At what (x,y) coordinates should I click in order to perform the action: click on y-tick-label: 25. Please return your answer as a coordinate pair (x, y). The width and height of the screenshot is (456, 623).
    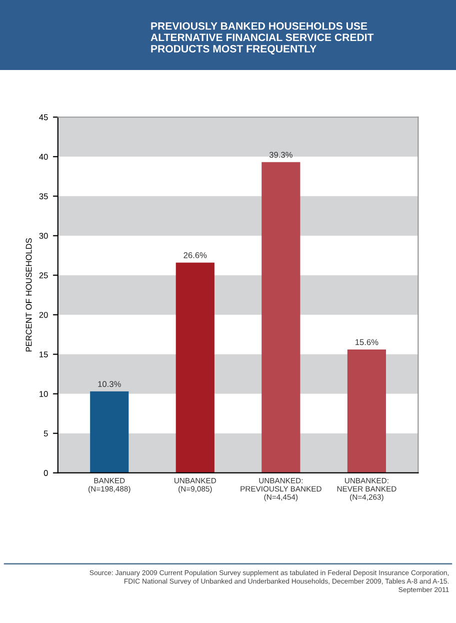
    Looking at the image, I should click on (43, 275).